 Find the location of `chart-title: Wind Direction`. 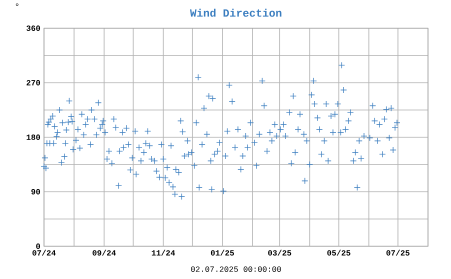

chart-title: Wind Direction is located at coordinates (236, 12).